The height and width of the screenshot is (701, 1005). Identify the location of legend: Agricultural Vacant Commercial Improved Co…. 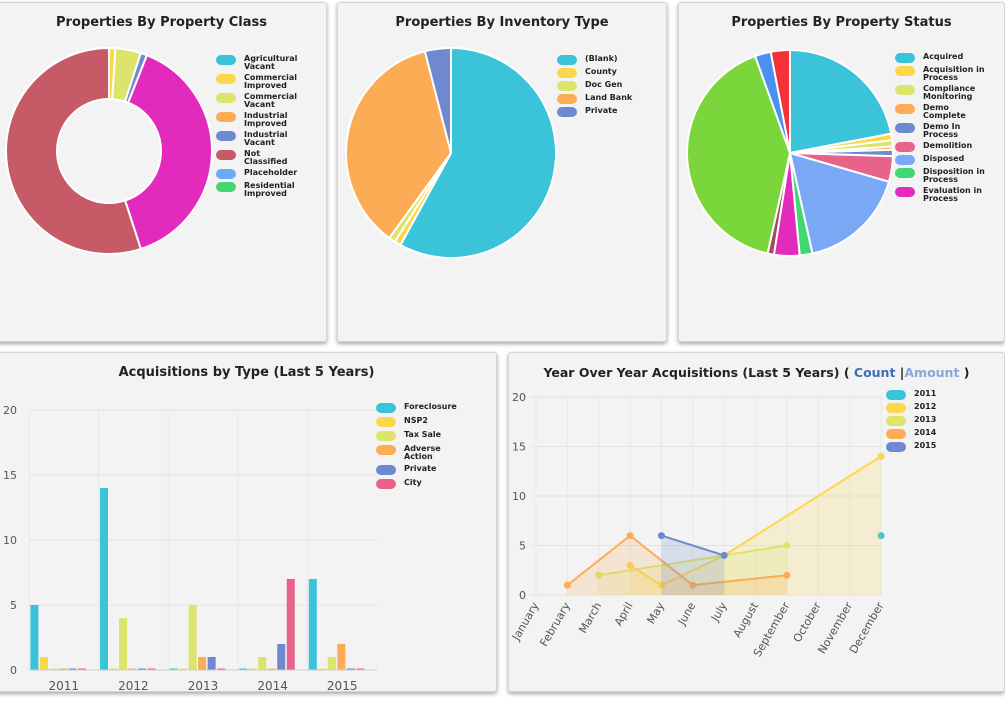
(261, 126).